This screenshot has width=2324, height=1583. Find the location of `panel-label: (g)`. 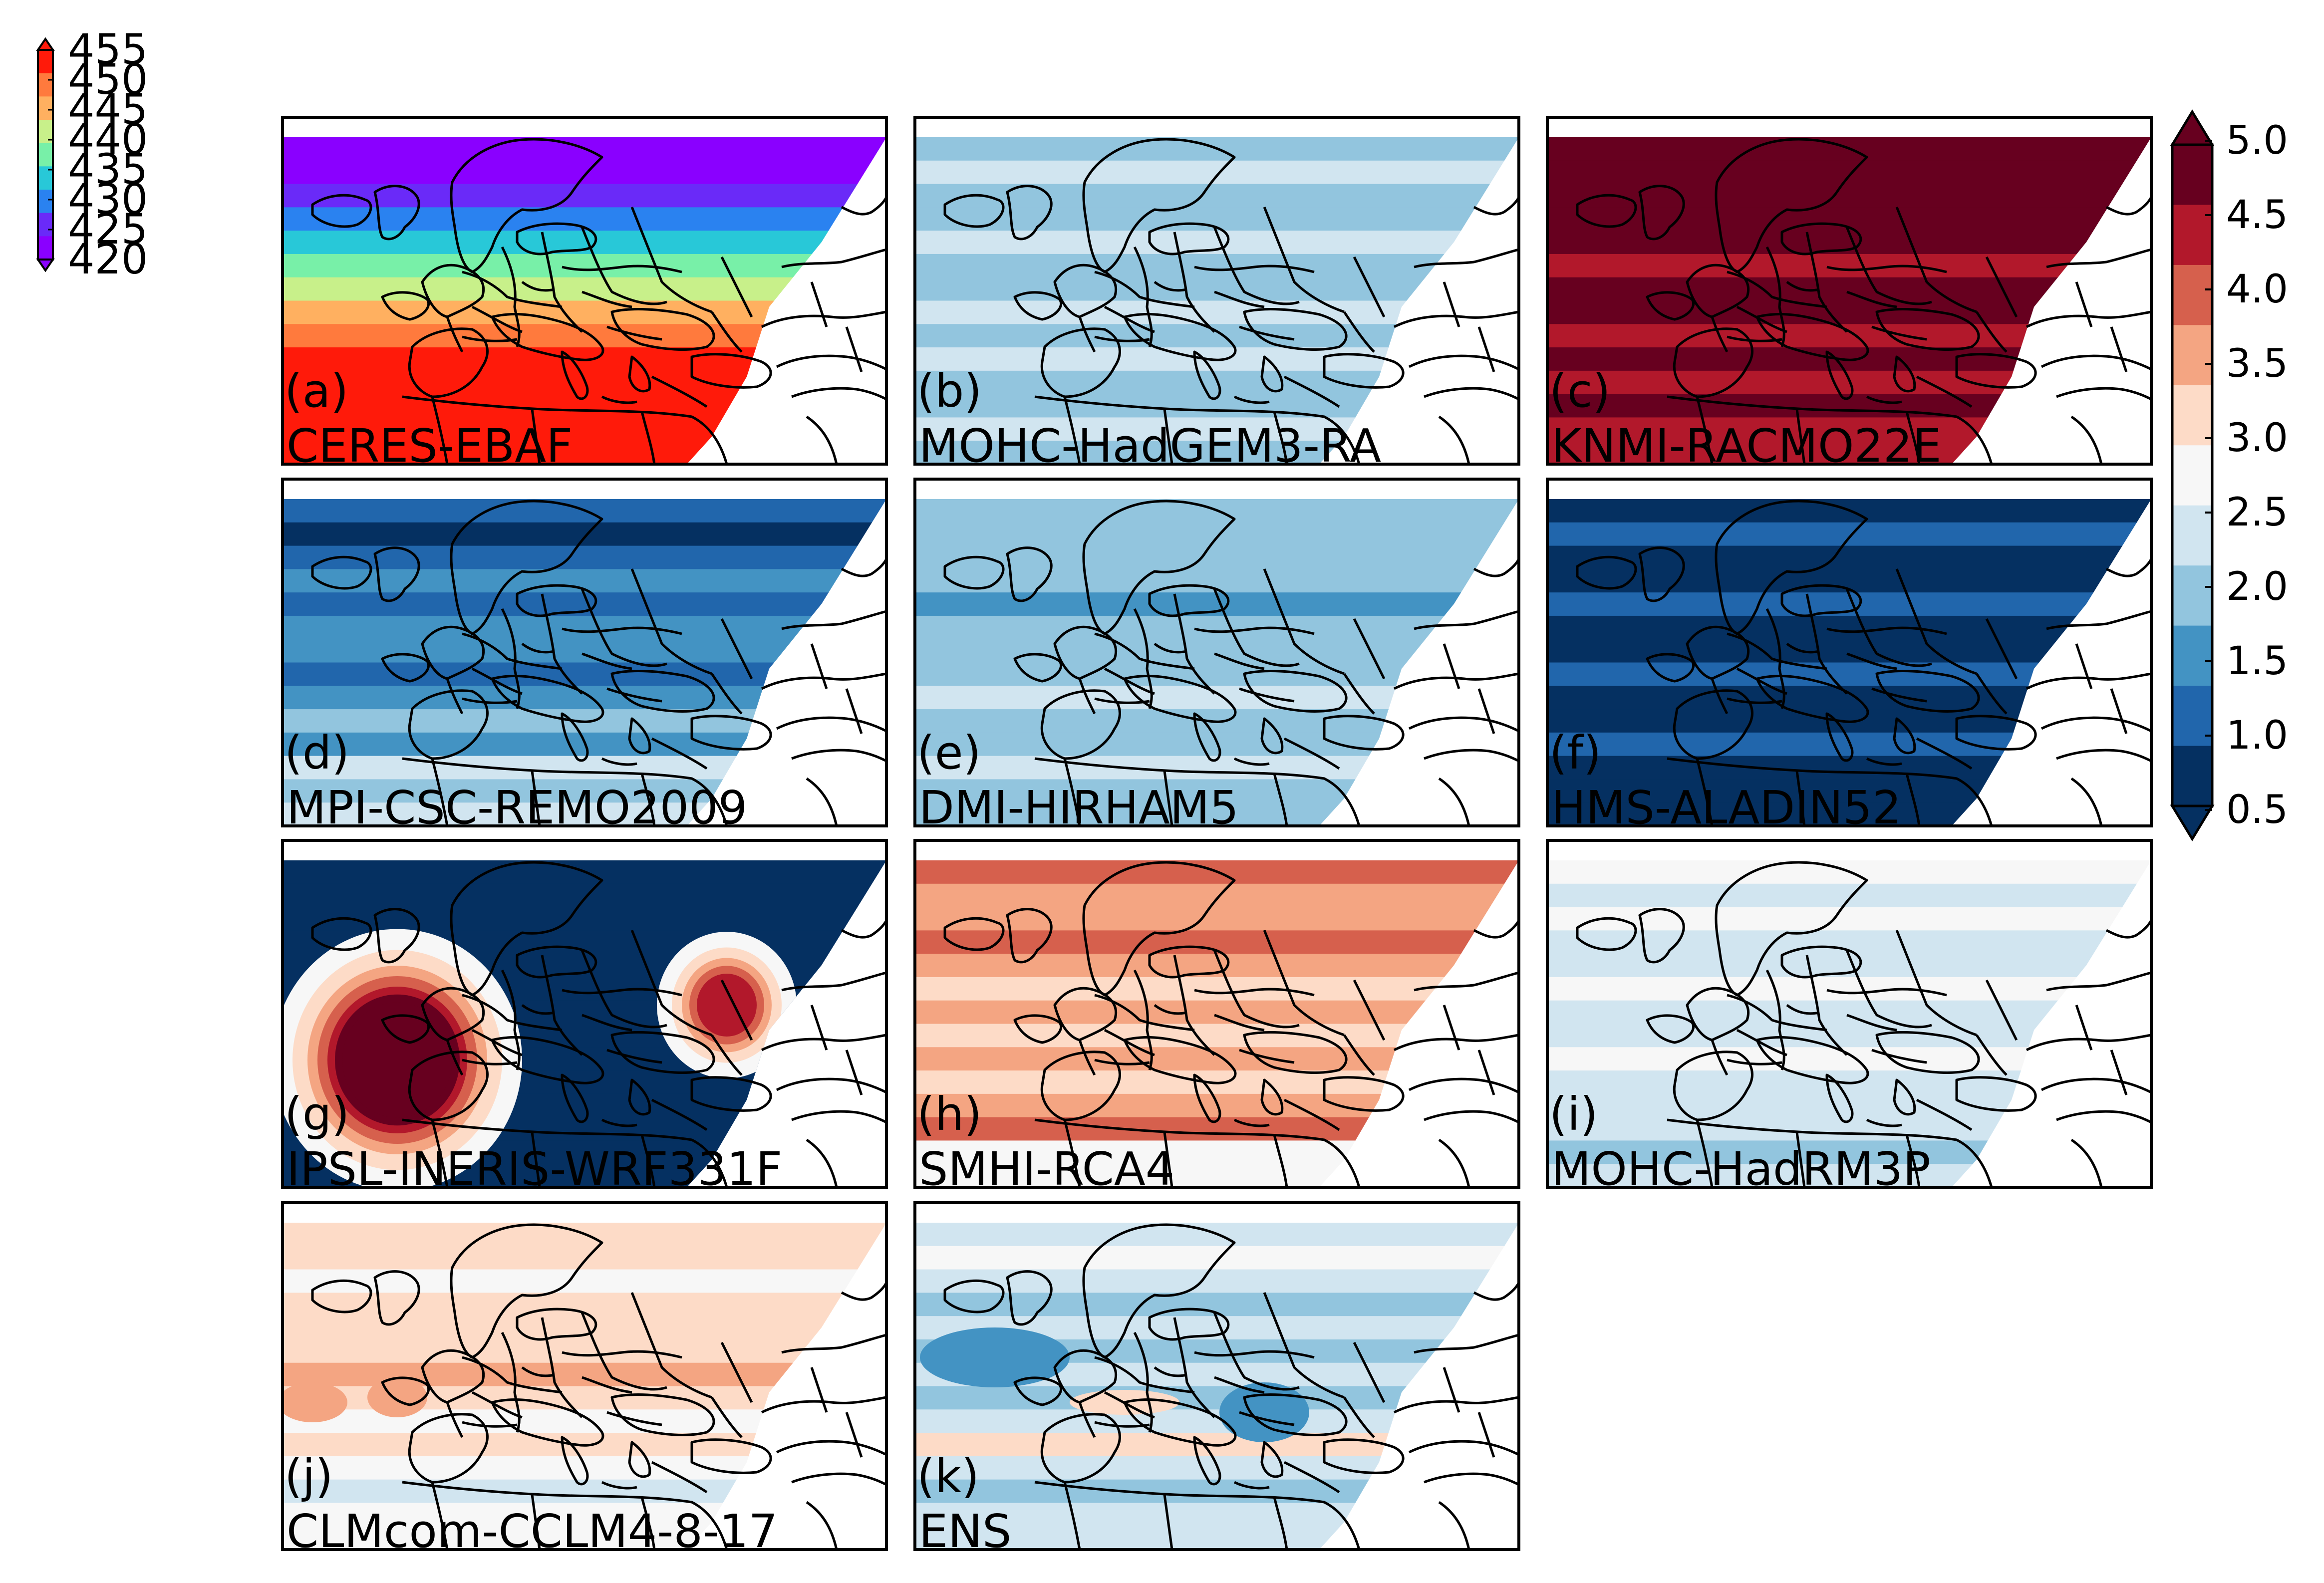

panel-label: (g) is located at coordinates (317, 1114).